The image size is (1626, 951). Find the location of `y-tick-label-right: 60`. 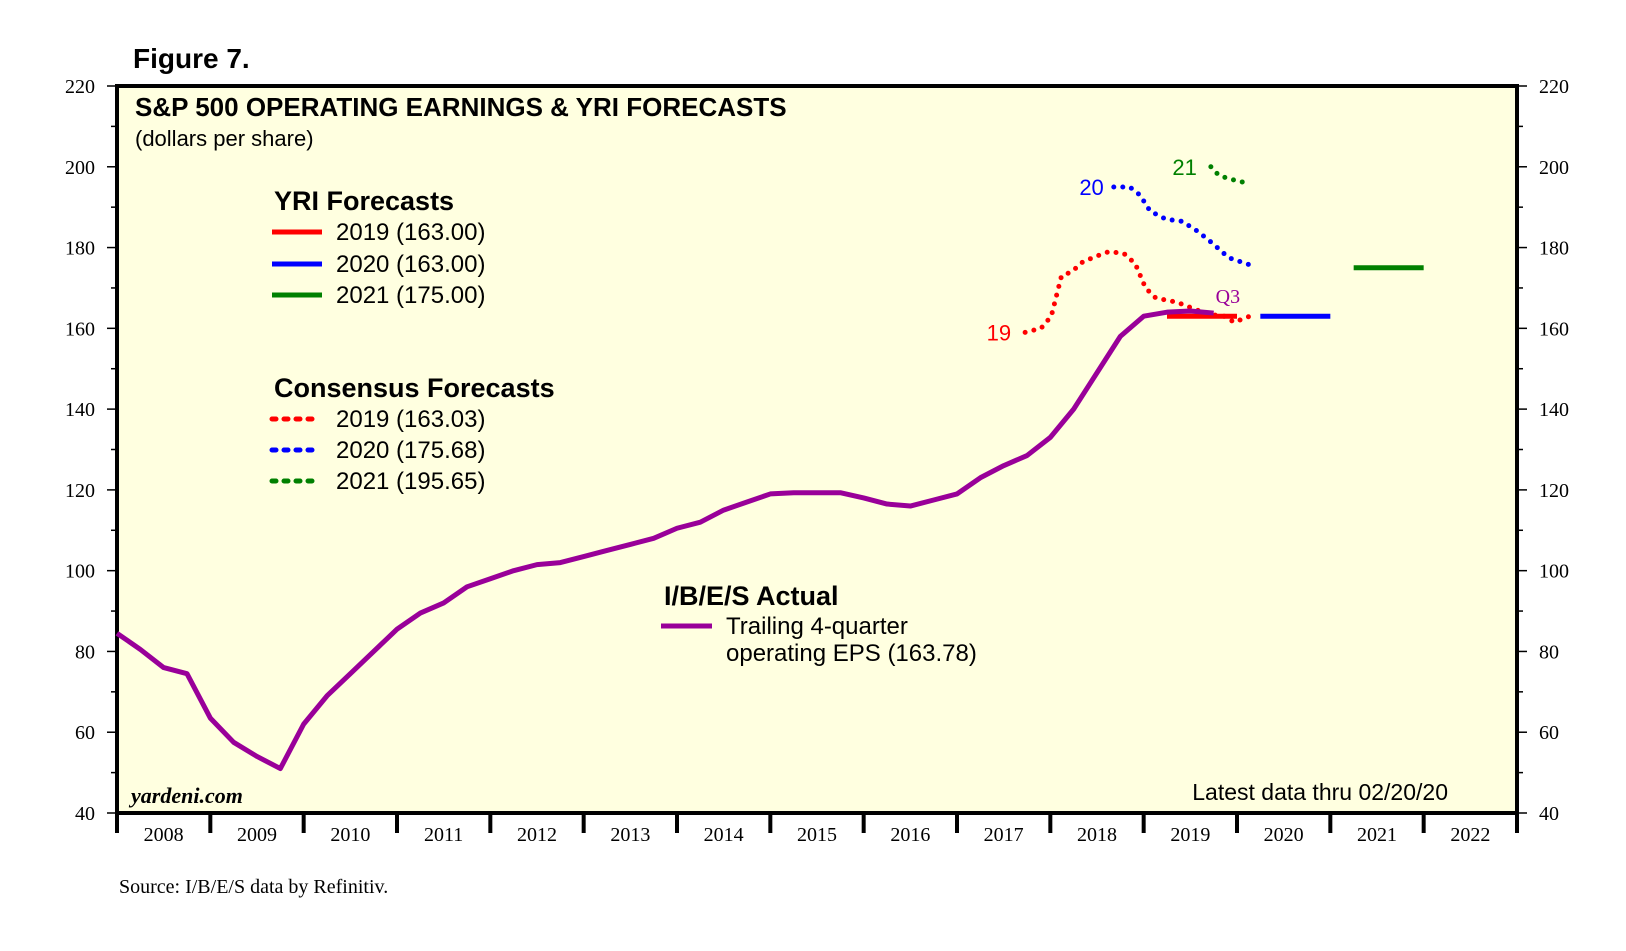

y-tick-label-right: 60 is located at coordinates (1549, 733).